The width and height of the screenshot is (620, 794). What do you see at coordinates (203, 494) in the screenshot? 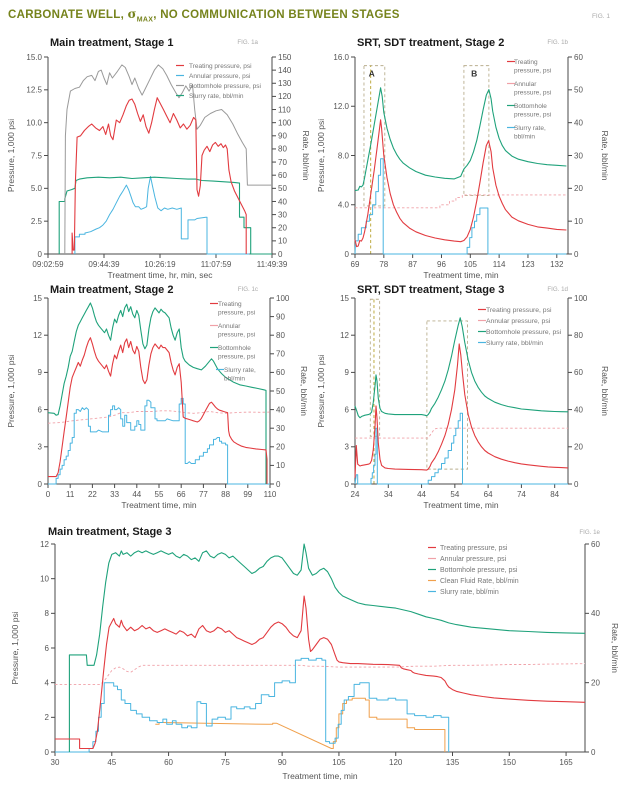
I see `x-tick-label: 77` at bounding box center [203, 494].